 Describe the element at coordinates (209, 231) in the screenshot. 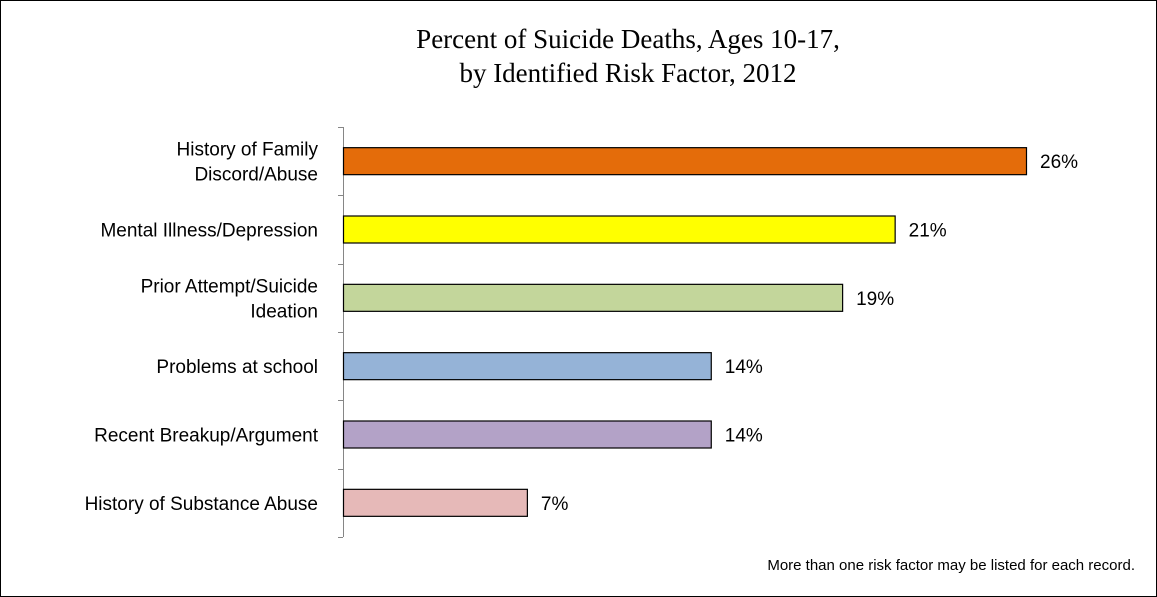

I see `category-label: Mental Illness/Depression` at that location.